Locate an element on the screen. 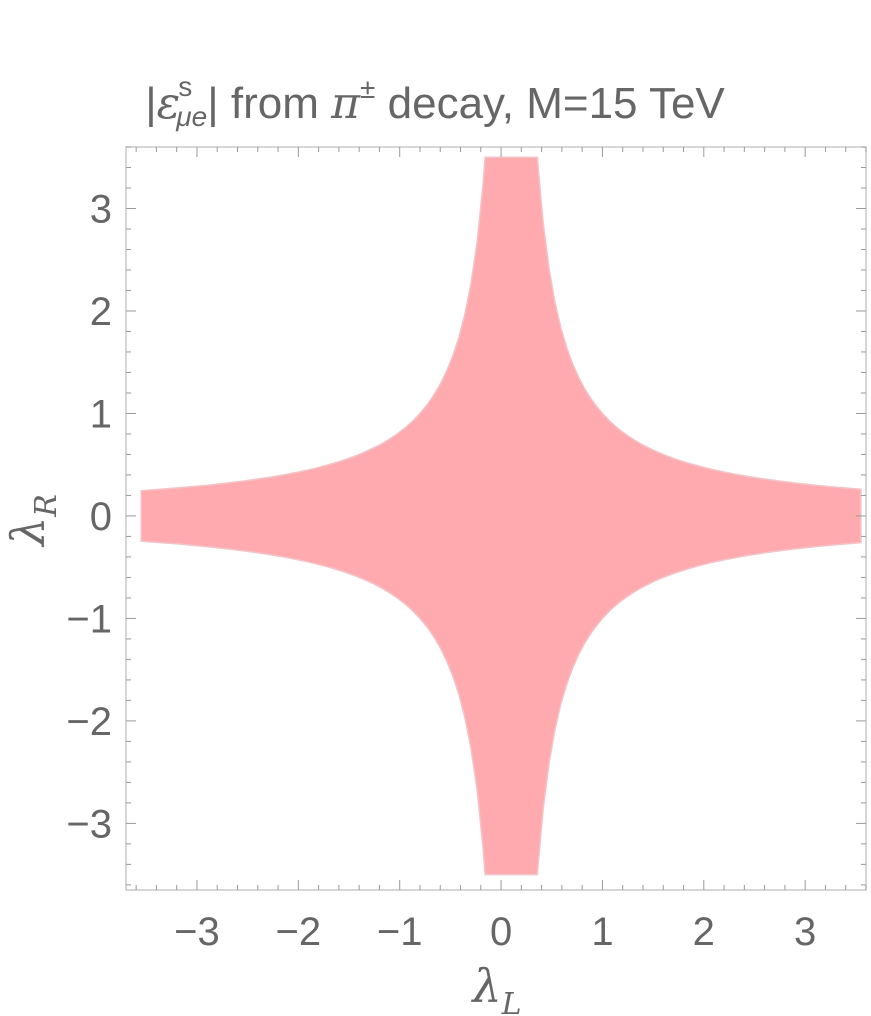  title-from: from is located at coordinates (275, 103).